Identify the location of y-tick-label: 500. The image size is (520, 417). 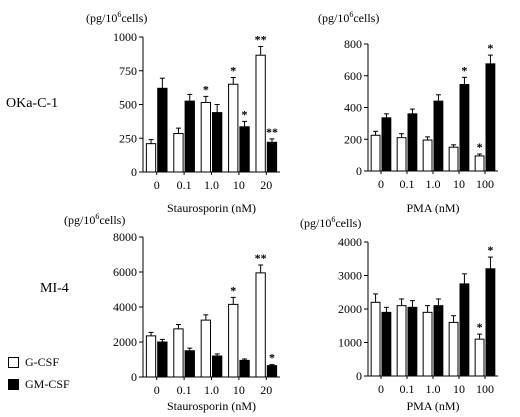
(128, 105).